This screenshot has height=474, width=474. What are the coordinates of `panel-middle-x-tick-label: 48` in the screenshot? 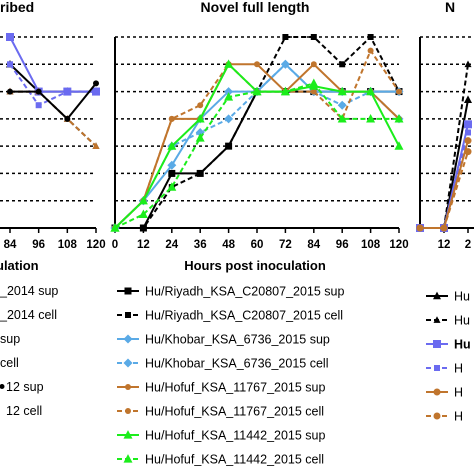 It's located at (228, 245).